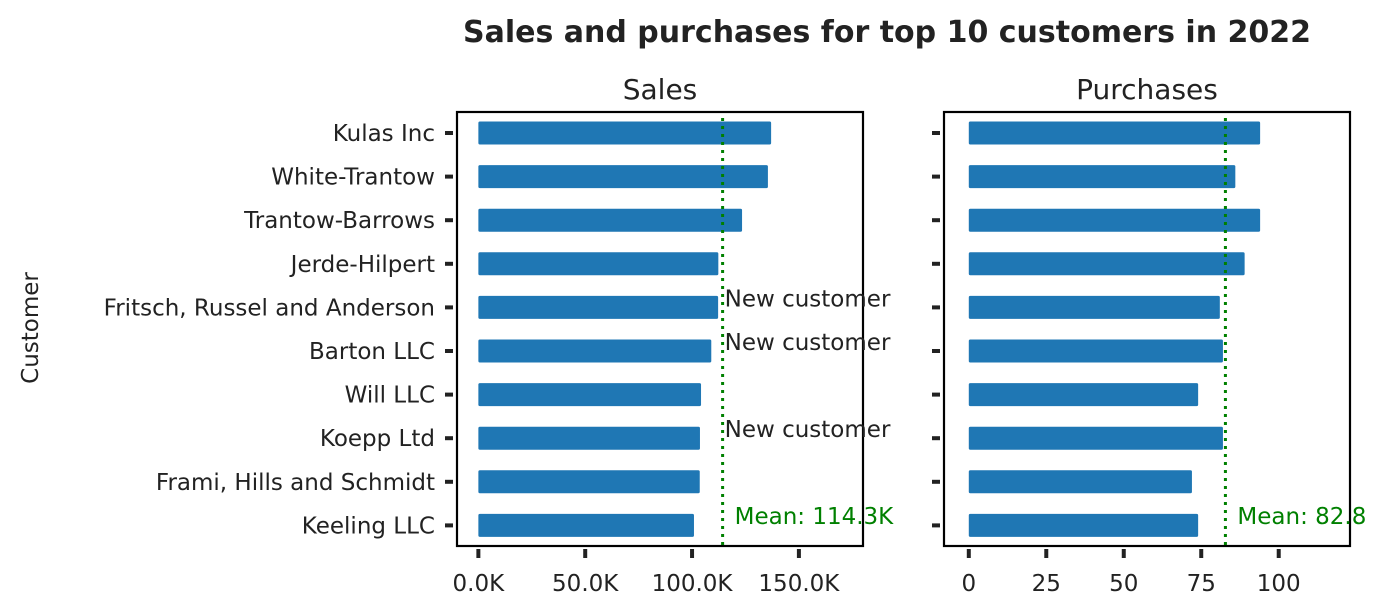 The image size is (1381, 615). I want to click on y-axis-label: Customer, so click(31, 328).